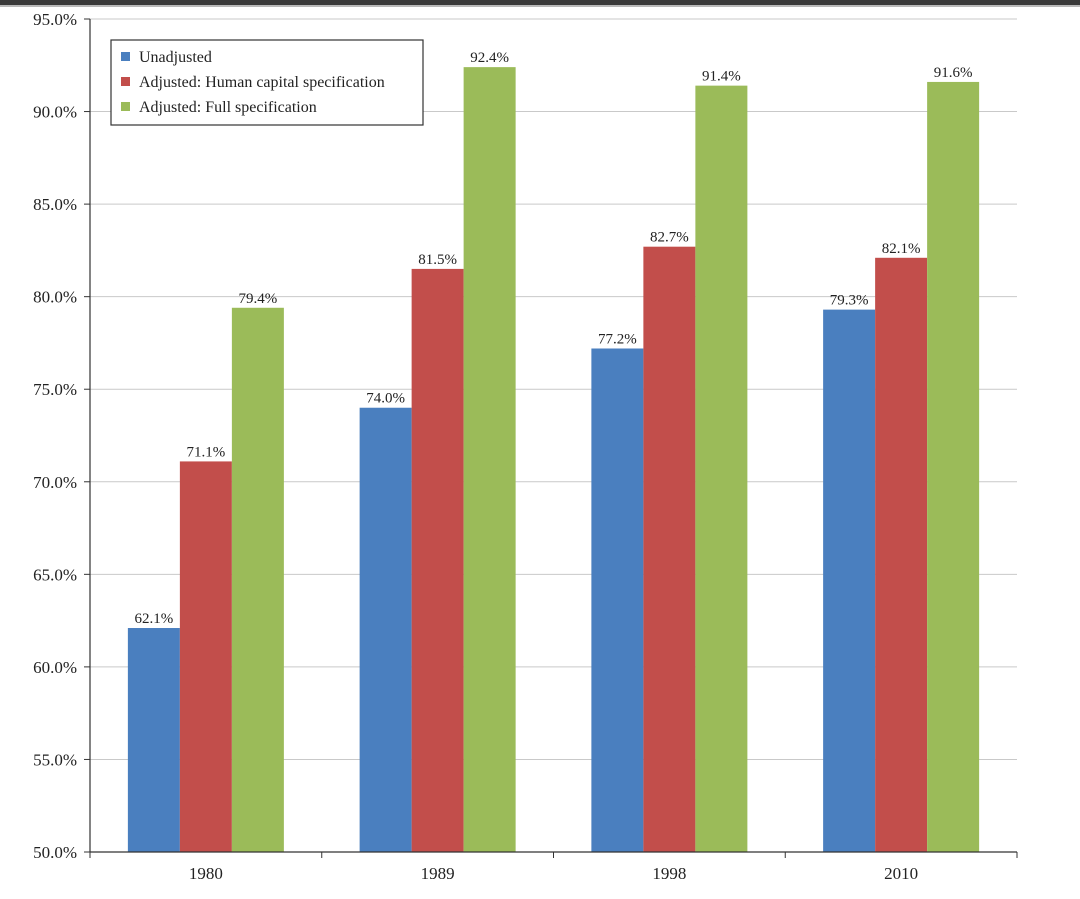  I want to click on legend-swatch-full, so click(125, 106).